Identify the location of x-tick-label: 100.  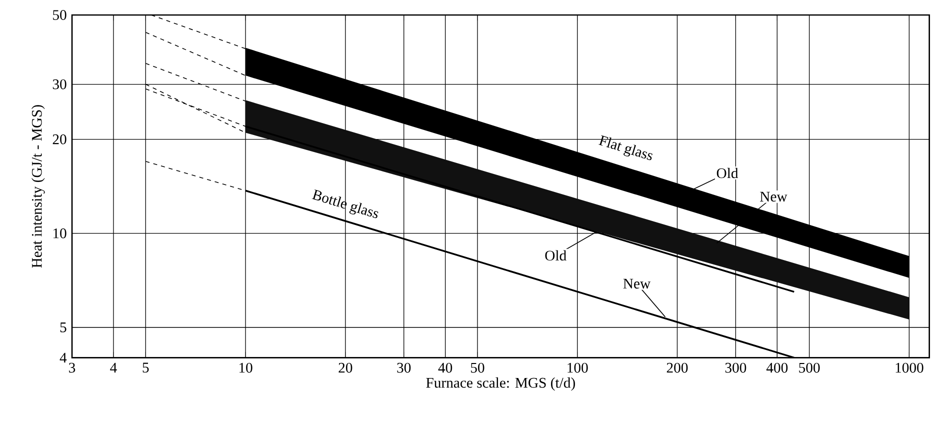
(578, 367).